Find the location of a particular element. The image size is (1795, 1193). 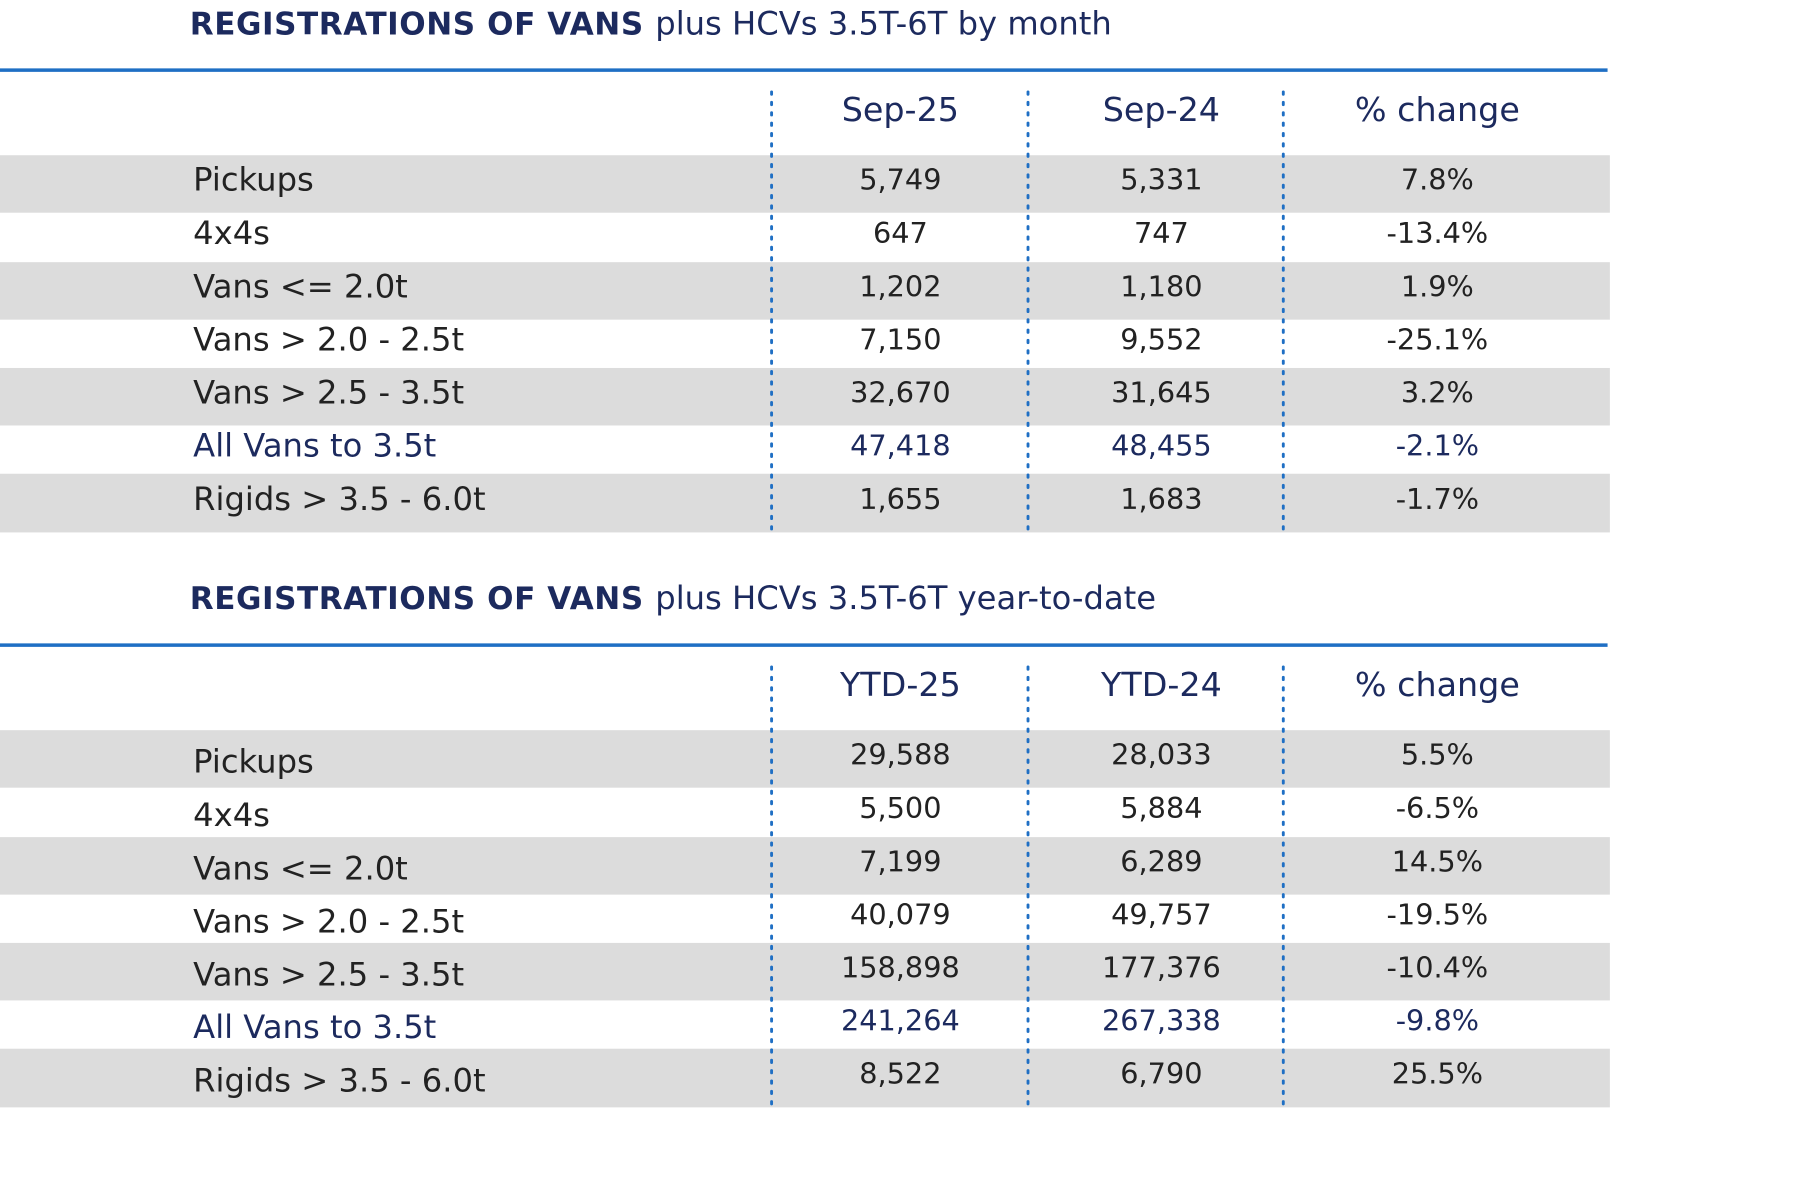

cell-value: 32,670 is located at coordinates (900, 392).